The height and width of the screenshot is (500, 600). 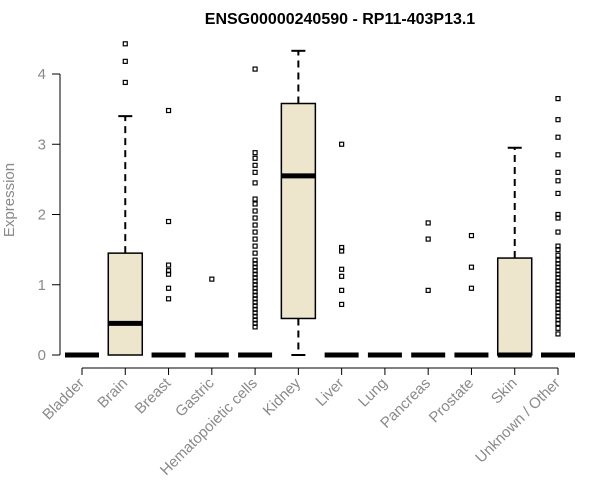 What do you see at coordinates (63, 399) in the screenshot?
I see `x-tick-label-0: Bladder` at bounding box center [63, 399].